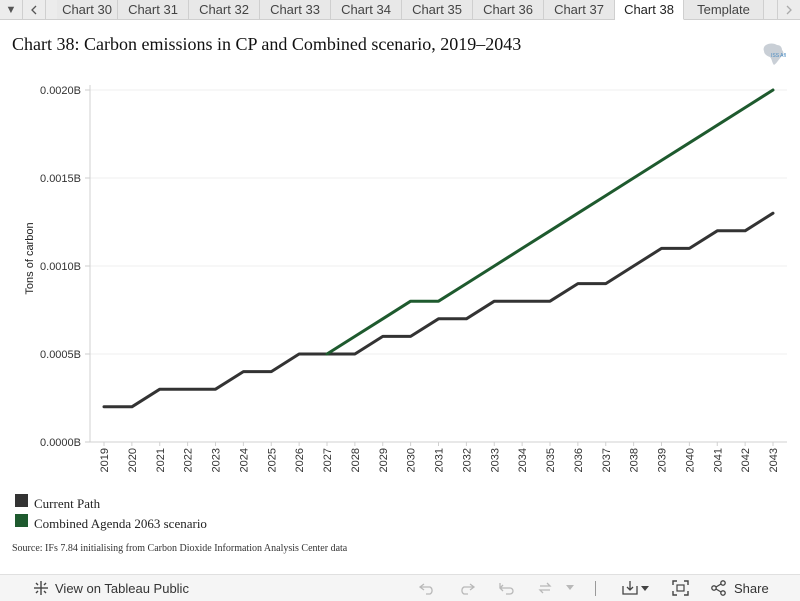 This screenshot has height=601, width=800. Describe the element at coordinates (120, 523) in the screenshot. I see `legend-label: Combined Agenda 2063 scenario` at that location.